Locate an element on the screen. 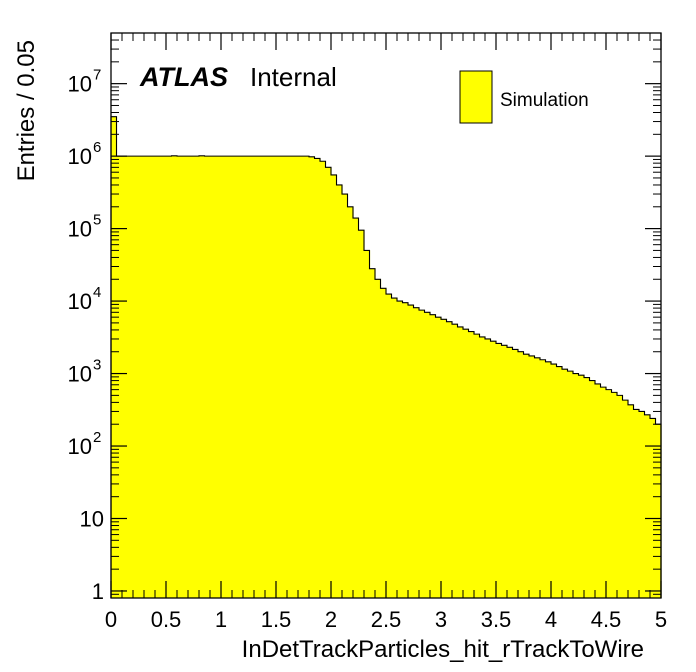 This screenshot has height=672, width=696. y-tick-exponent: 4 is located at coordinates (97, 292).